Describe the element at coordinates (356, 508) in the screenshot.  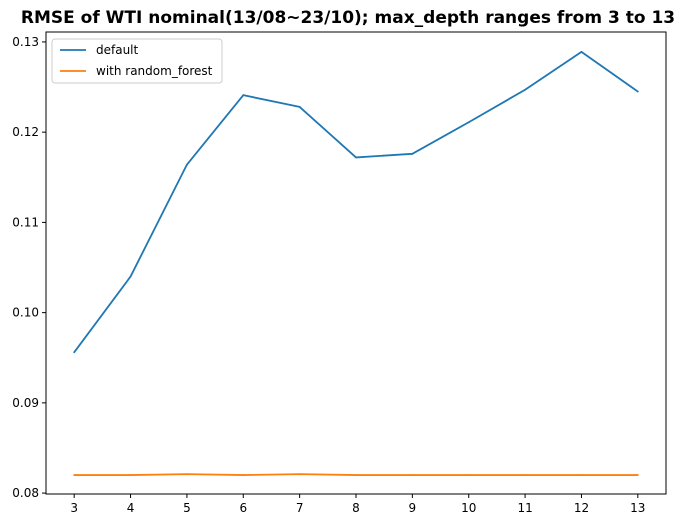
I see `x-tick-label: 8` at that location.